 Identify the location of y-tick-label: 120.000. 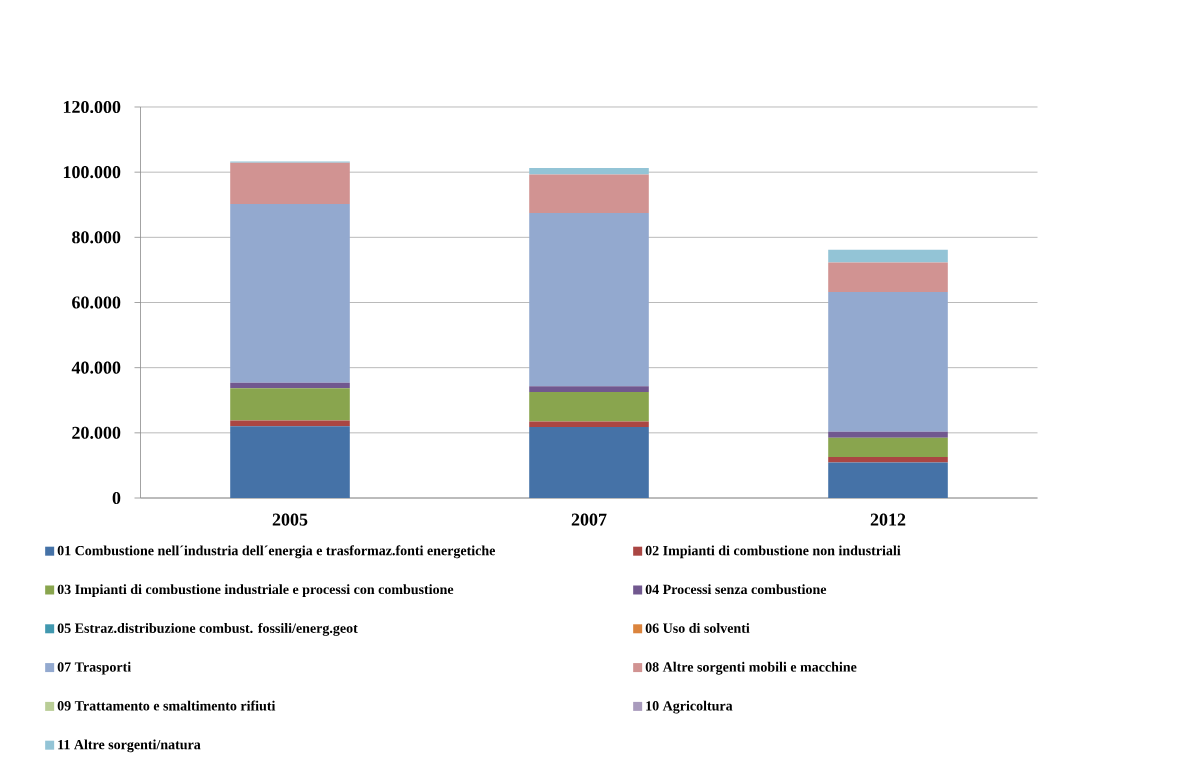
(92, 107).